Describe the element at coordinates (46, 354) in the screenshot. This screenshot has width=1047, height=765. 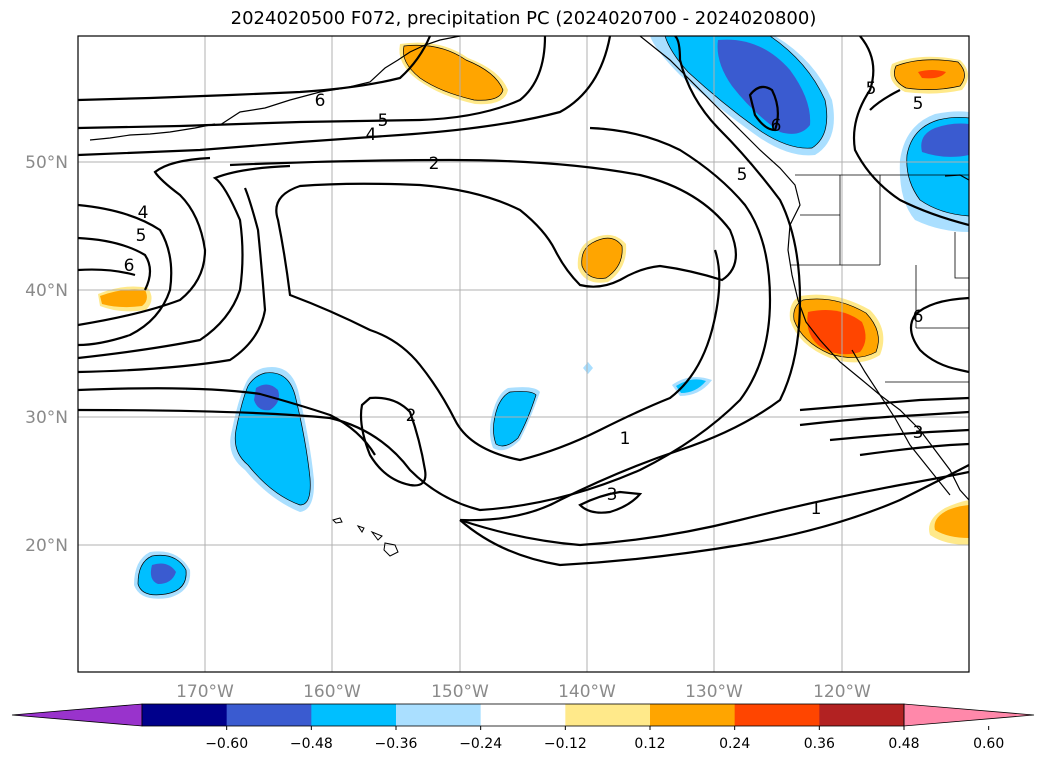
I see `latitude-labels: 50°N 40°N 30°N 20°N` at that location.